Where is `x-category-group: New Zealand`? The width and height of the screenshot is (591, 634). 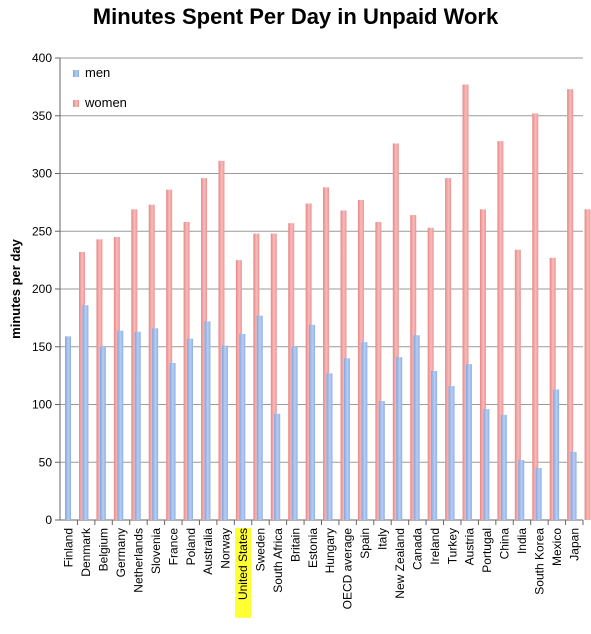 x-category-group: New Zealand is located at coordinates (400, 563).